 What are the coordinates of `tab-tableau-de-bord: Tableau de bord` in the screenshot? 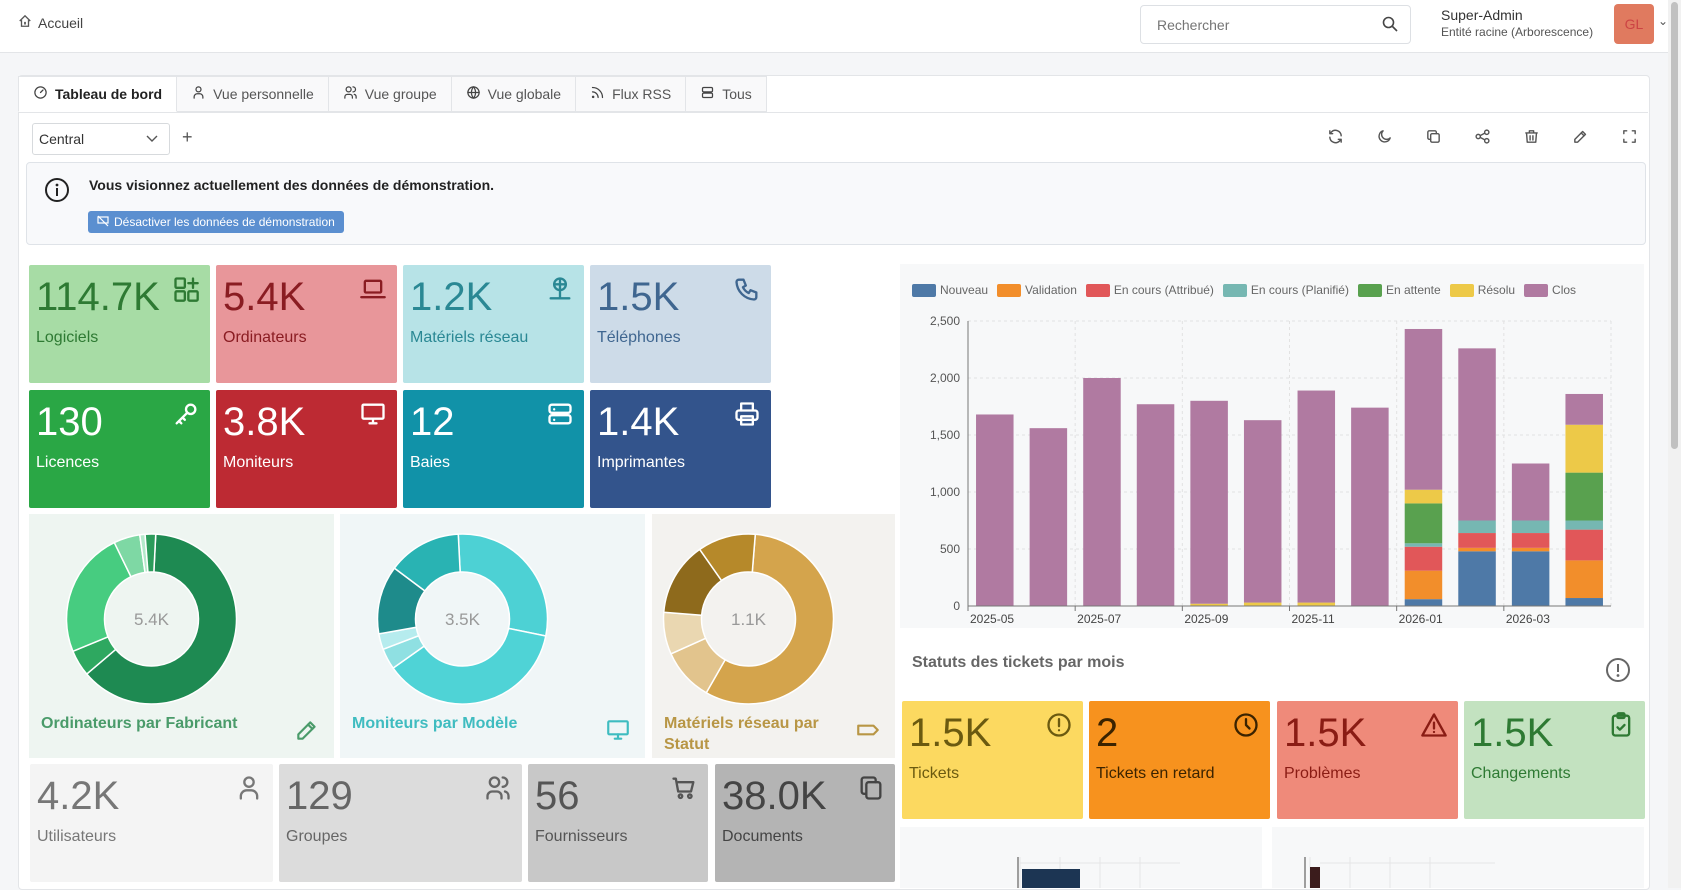 It's located at (98, 94).